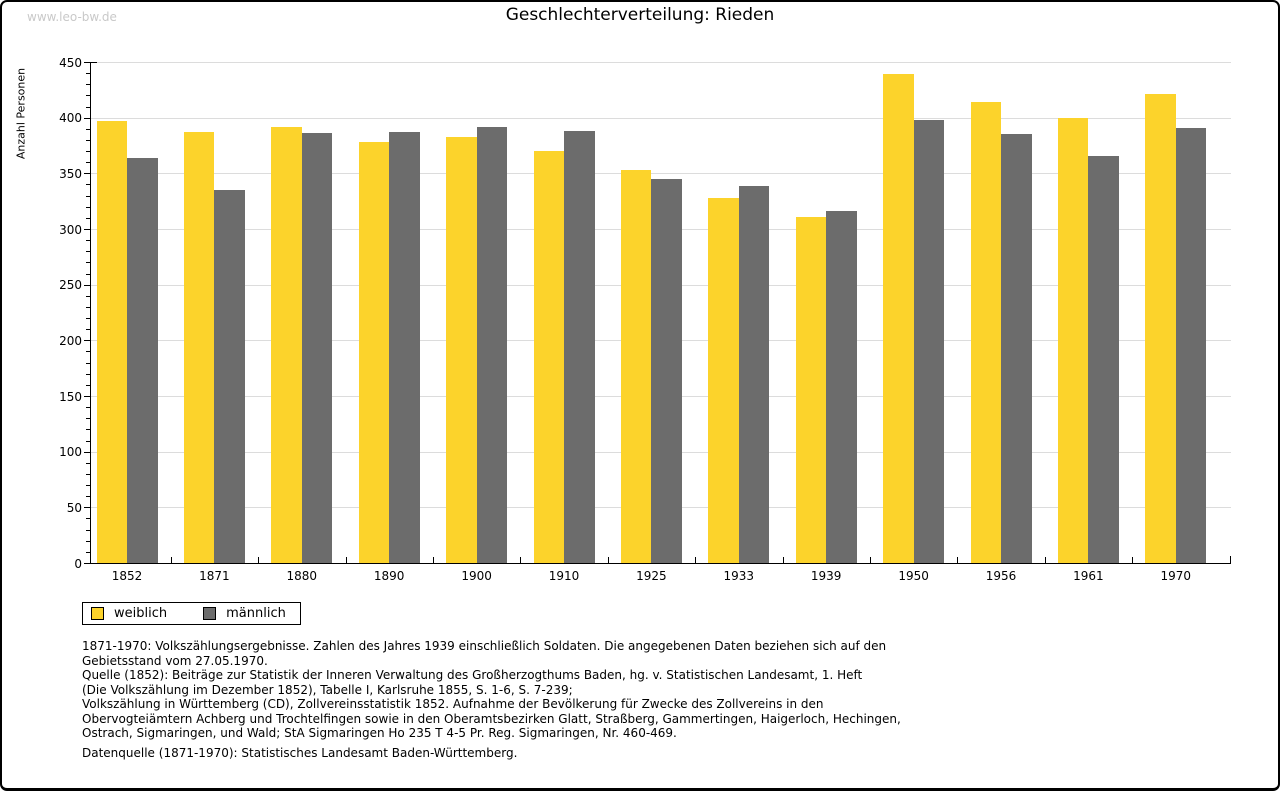 The height and width of the screenshot is (791, 1280). Describe the element at coordinates (1073, 340) in the screenshot. I see `bar-weiblich-1961` at that location.